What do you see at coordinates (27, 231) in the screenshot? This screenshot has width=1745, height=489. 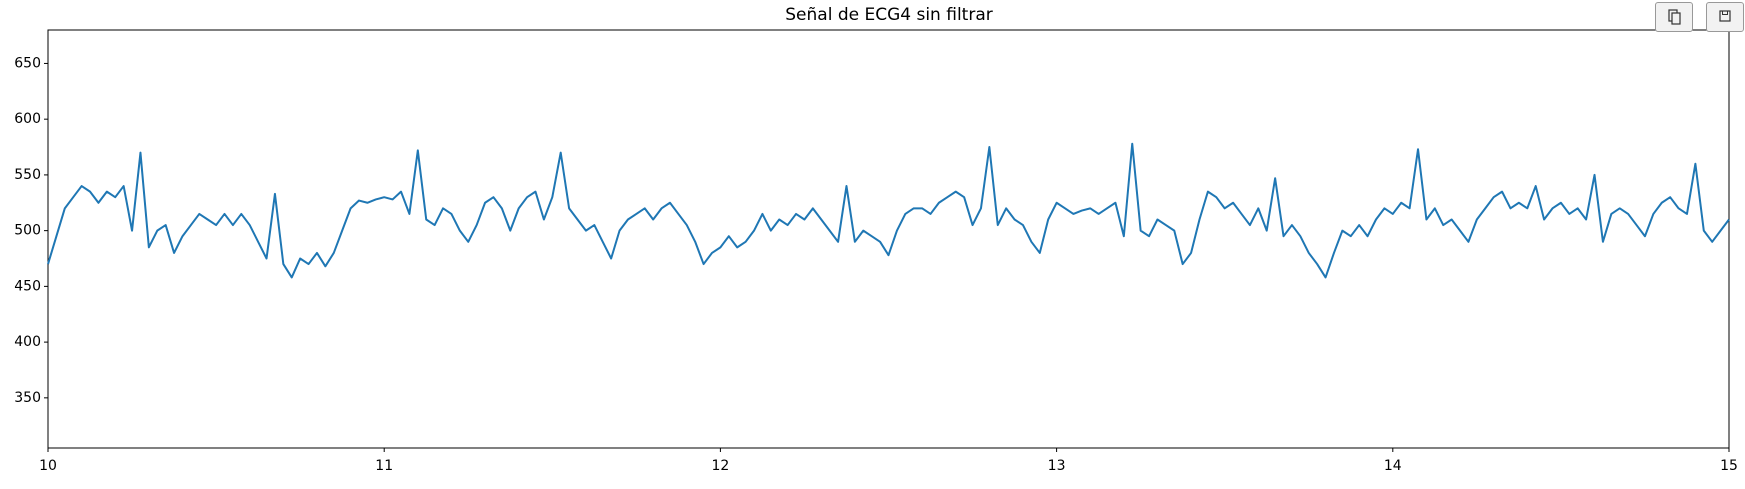 I see `y-tick-label: 500` at bounding box center [27, 231].